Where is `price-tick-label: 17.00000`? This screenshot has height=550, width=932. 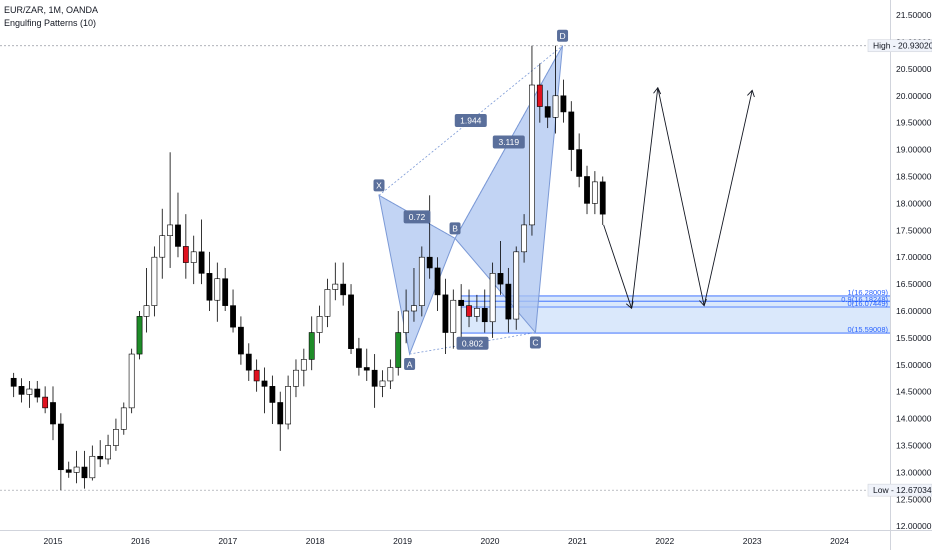 price-tick-label: 17.00000 is located at coordinates (914, 257).